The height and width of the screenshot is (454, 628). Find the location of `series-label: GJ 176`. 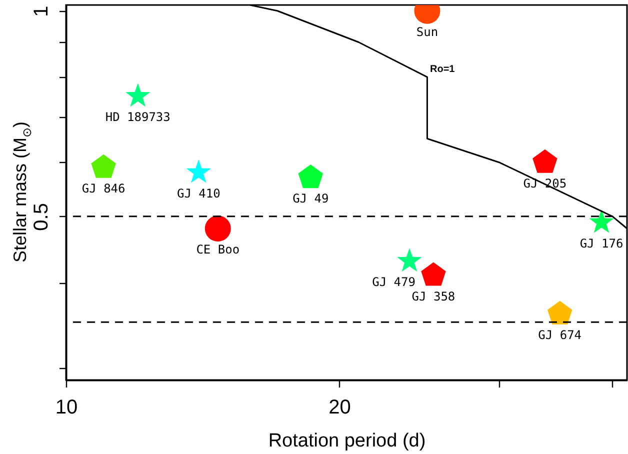

series-label: GJ 176 is located at coordinates (602, 243).